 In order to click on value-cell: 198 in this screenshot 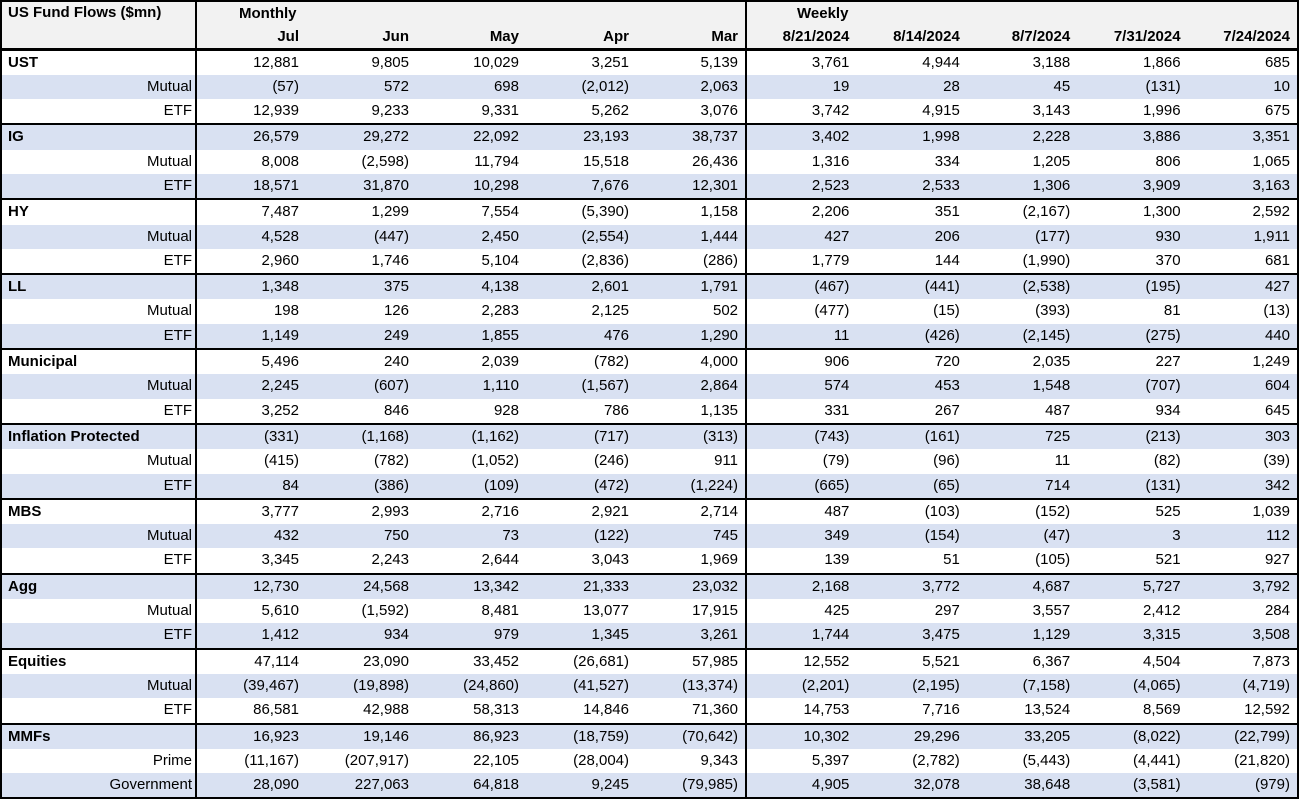, I will do `click(286, 311)`.